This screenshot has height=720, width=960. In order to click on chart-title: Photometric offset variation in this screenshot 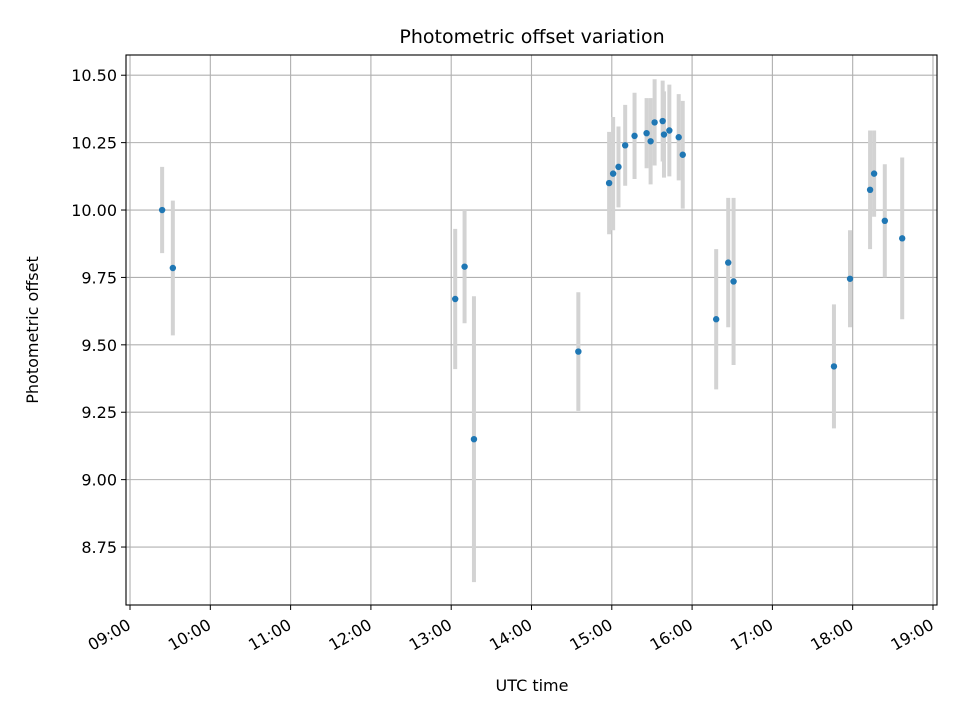, I will do `click(531, 37)`.